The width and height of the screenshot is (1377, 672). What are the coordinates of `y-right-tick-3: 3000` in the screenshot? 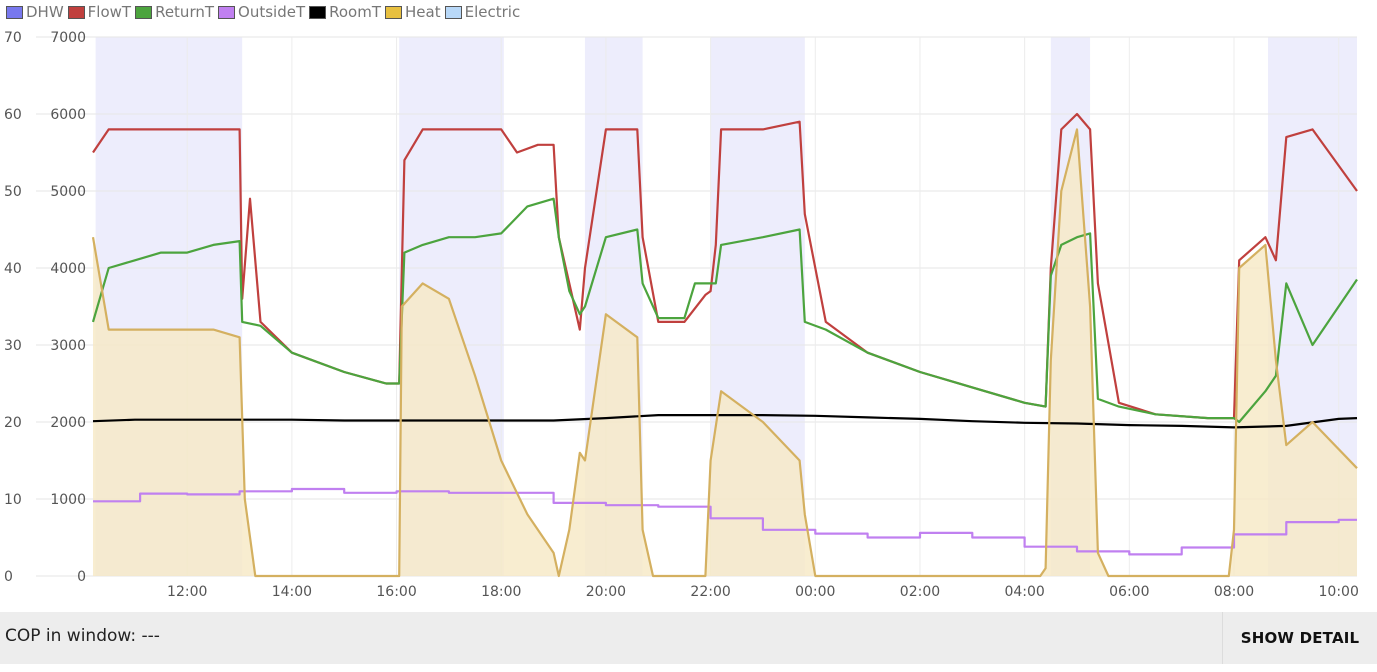 It's located at (68, 346).